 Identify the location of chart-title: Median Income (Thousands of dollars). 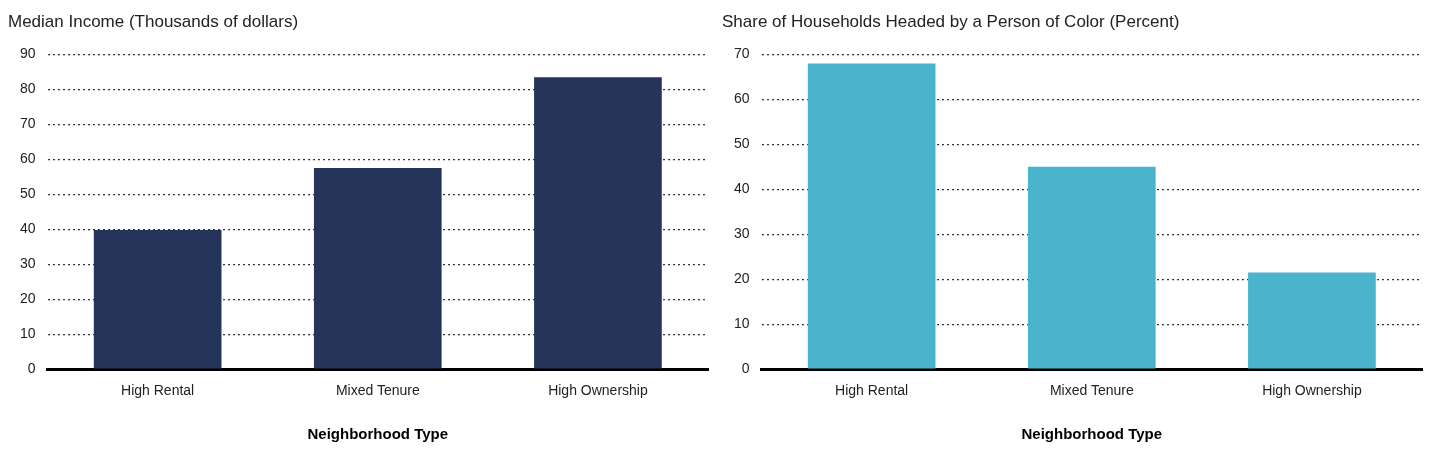
(153, 21).